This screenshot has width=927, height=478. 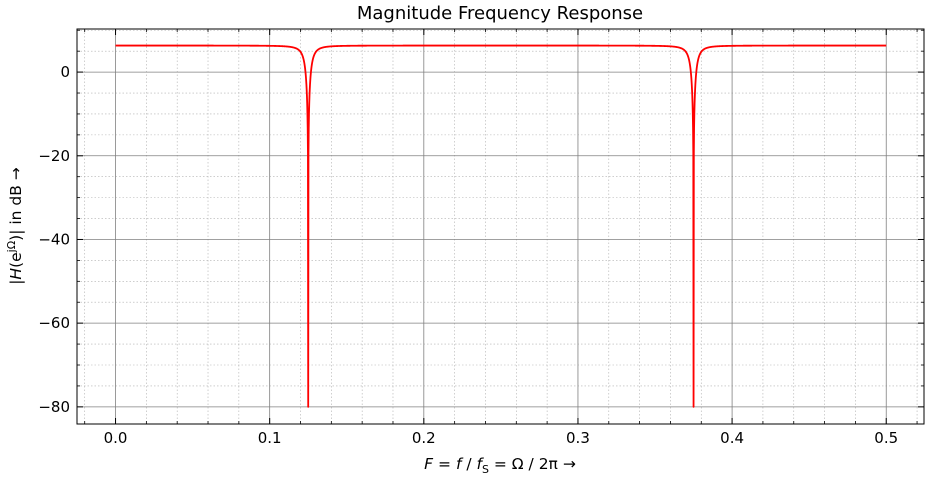 I want to click on x-tick-label: 0.4, so click(x=732, y=438).